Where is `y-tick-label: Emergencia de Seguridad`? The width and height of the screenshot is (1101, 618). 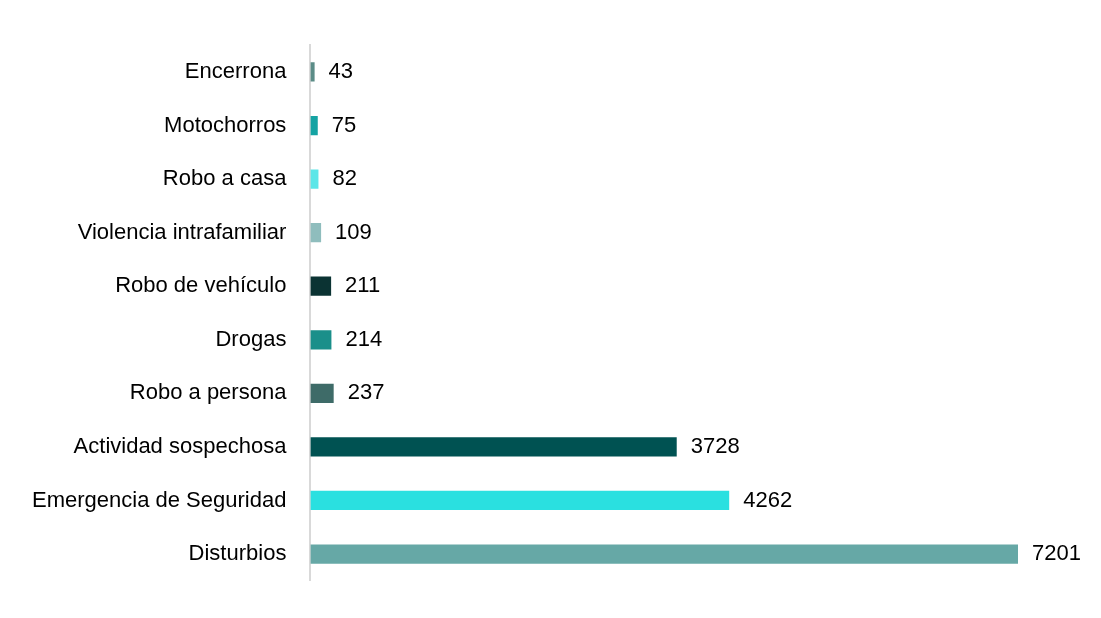 y-tick-label: Emergencia de Seguridad is located at coordinates (159, 499).